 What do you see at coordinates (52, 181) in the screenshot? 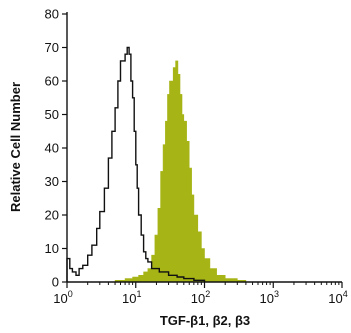
I see `y-tick-label: 30` at bounding box center [52, 181].